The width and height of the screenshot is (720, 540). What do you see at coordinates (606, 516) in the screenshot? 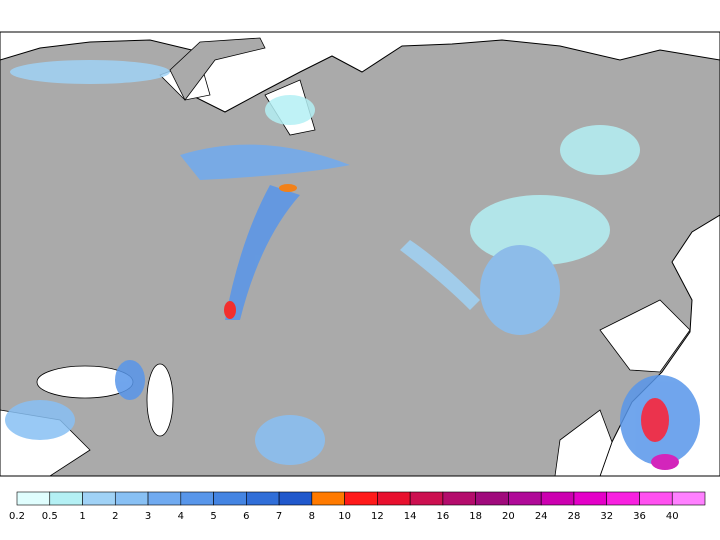
I see `legend-tick-label: 32` at bounding box center [606, 516].